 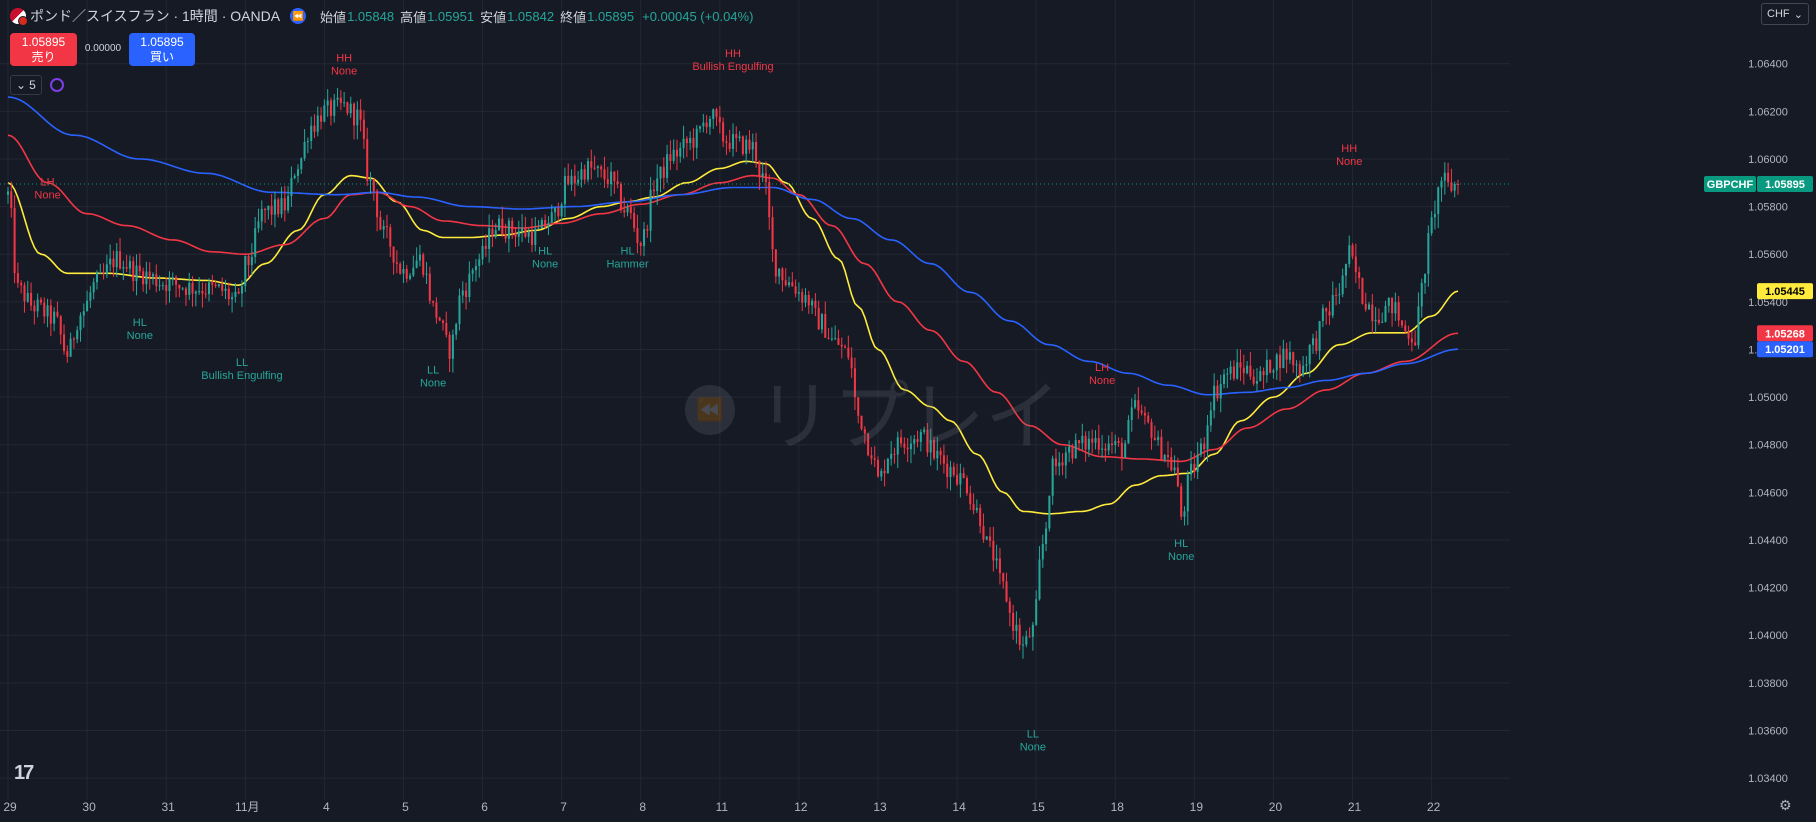 What do you see at coordinates (26, 85) in the screenshot?
I see `indicator-toggle-button: ⌄ 5` at bounding box center [26, 85].